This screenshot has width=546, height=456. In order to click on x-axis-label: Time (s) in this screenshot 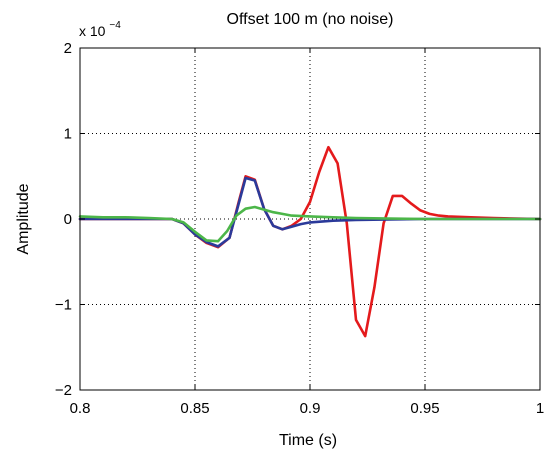, I will do `click(308, 440)`.